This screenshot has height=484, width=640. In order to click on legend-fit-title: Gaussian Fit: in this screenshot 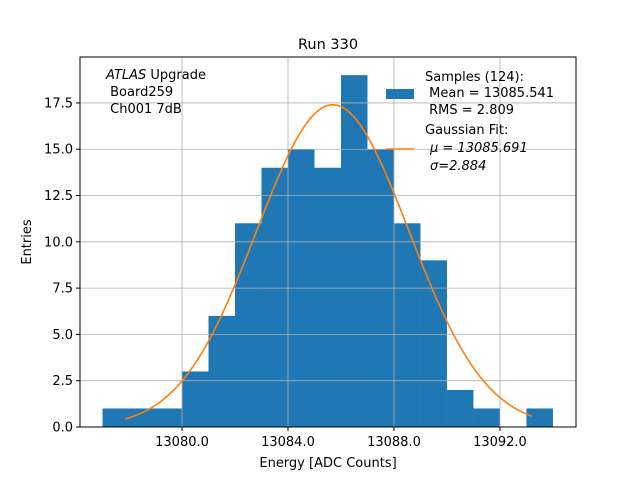, I will do `click(466, 130)`.